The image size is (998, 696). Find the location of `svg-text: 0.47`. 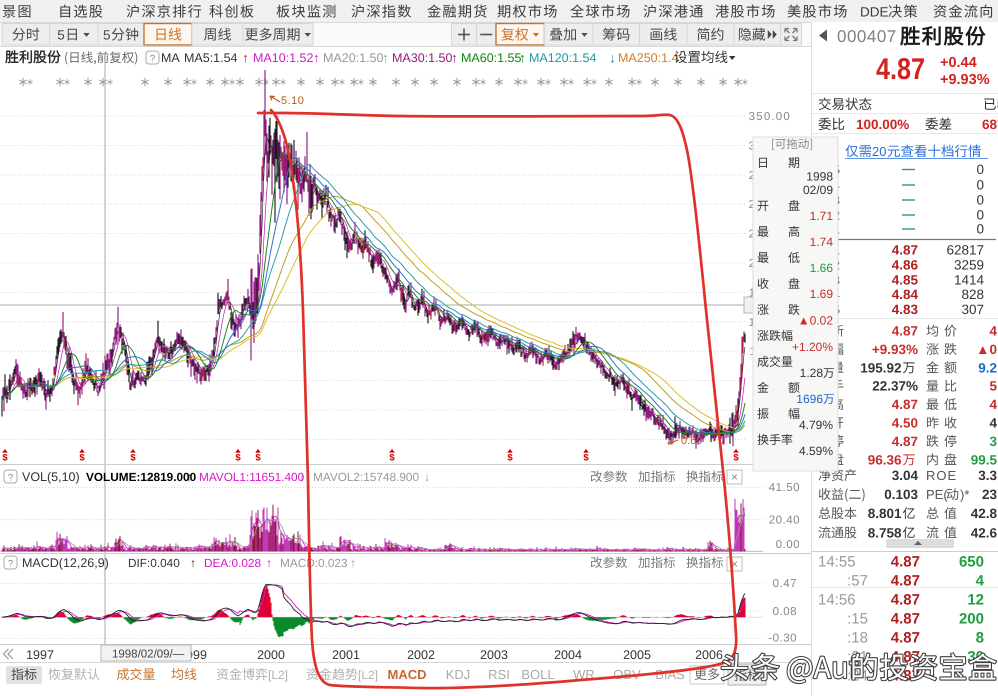

svg-text: 0.47 is located at coordinates (785, 584).